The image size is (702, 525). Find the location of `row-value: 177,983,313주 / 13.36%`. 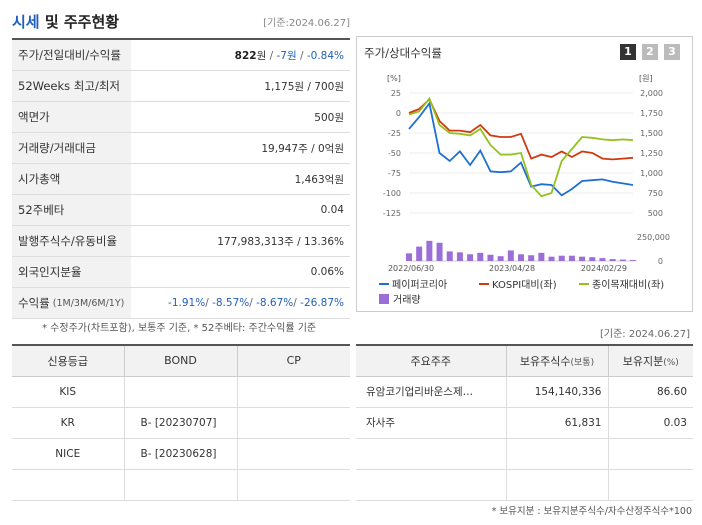

row-value: 177,983,313주 / 13.36% is located at coordinates (280, 241).